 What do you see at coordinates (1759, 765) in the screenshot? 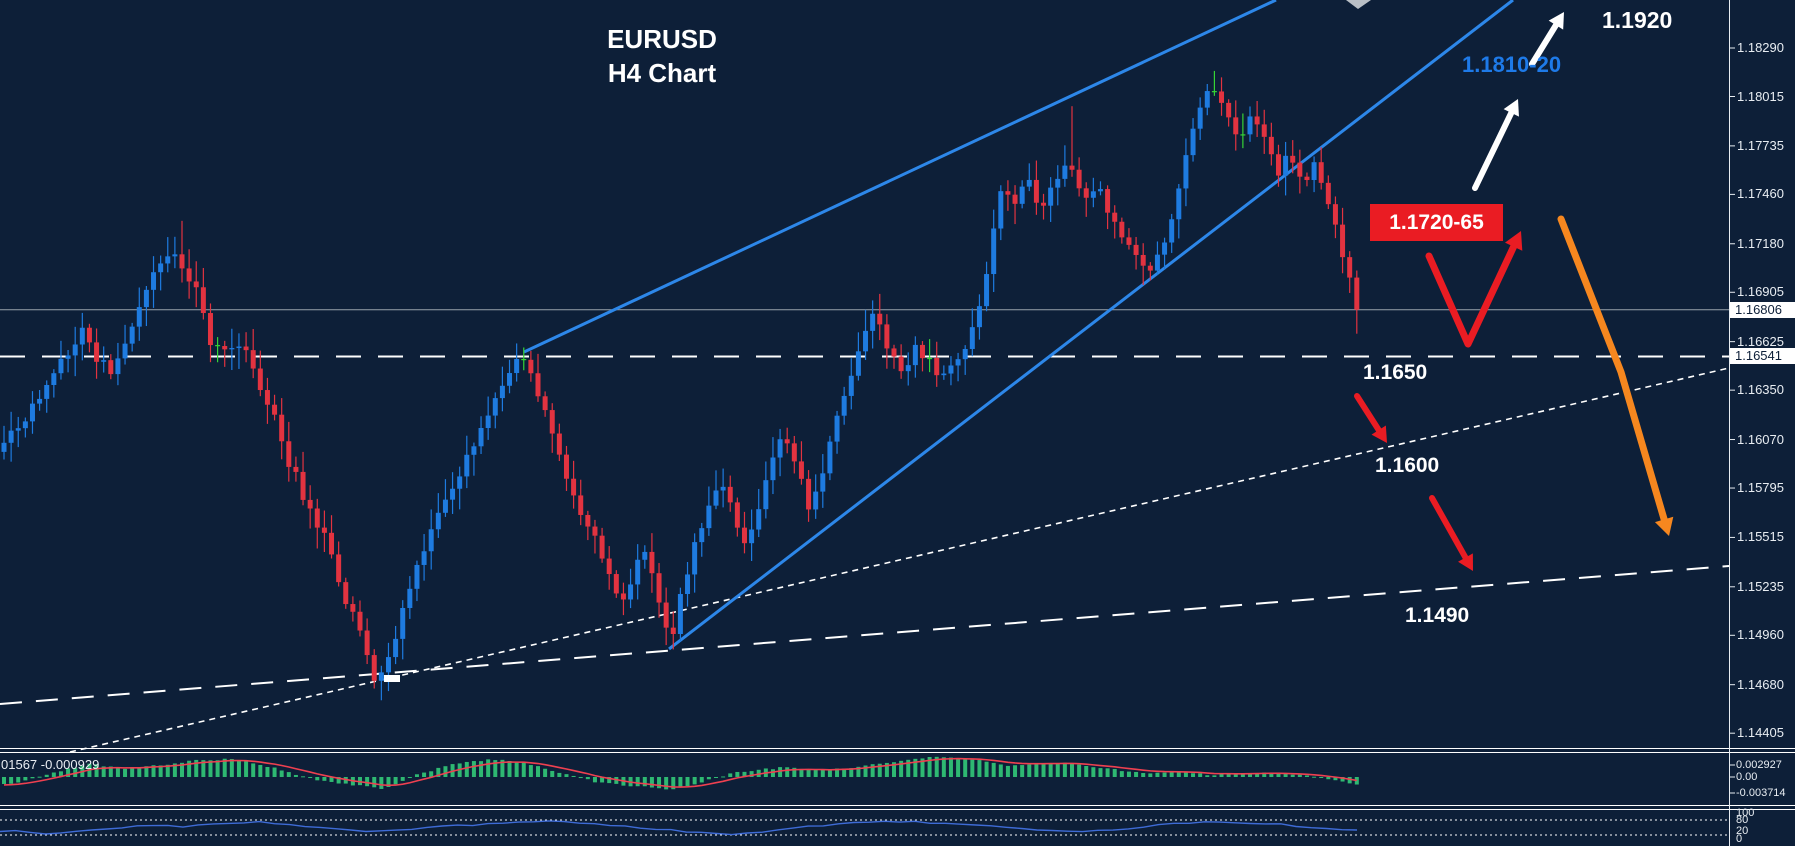
I see `macd-scale-label: 0.002927` at bounding box center [1759, 765].